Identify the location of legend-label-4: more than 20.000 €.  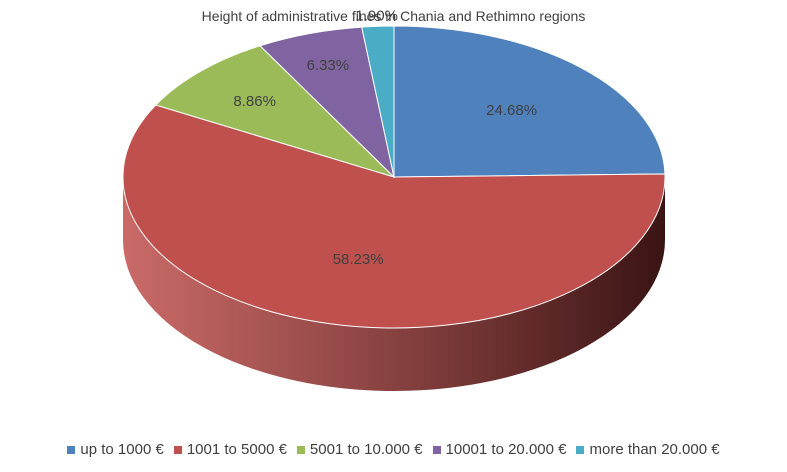
(654, 449).